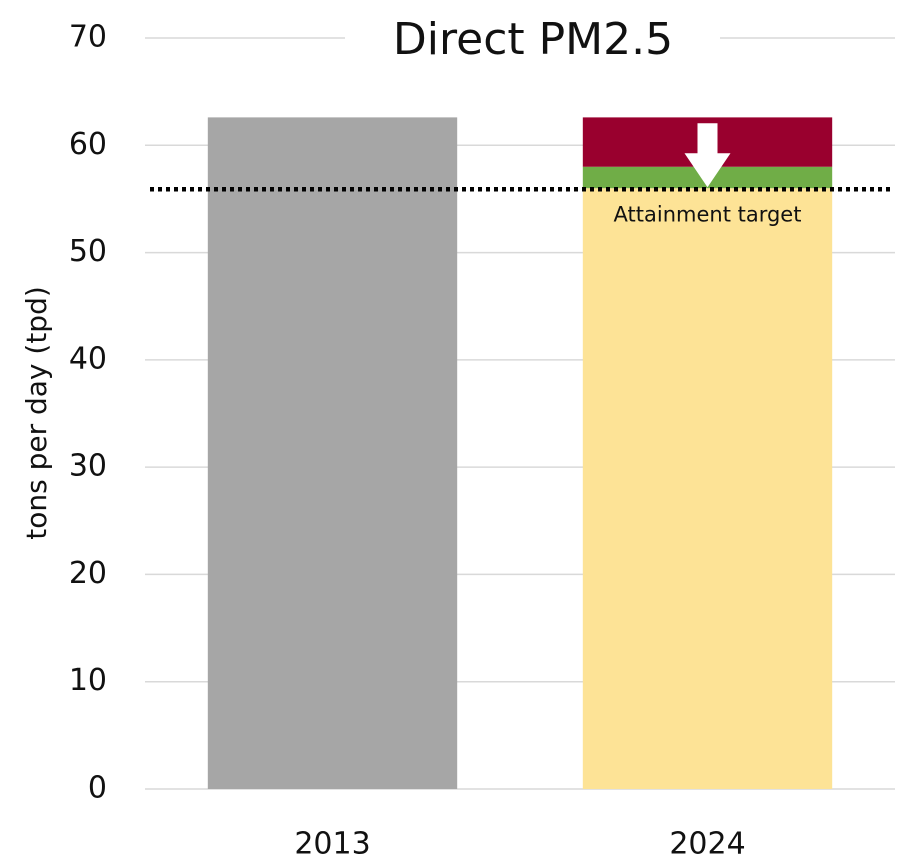  Describe the element at coordinates (707, 844) in the screenshot. I see `x-tick-label: 2024` at that location.